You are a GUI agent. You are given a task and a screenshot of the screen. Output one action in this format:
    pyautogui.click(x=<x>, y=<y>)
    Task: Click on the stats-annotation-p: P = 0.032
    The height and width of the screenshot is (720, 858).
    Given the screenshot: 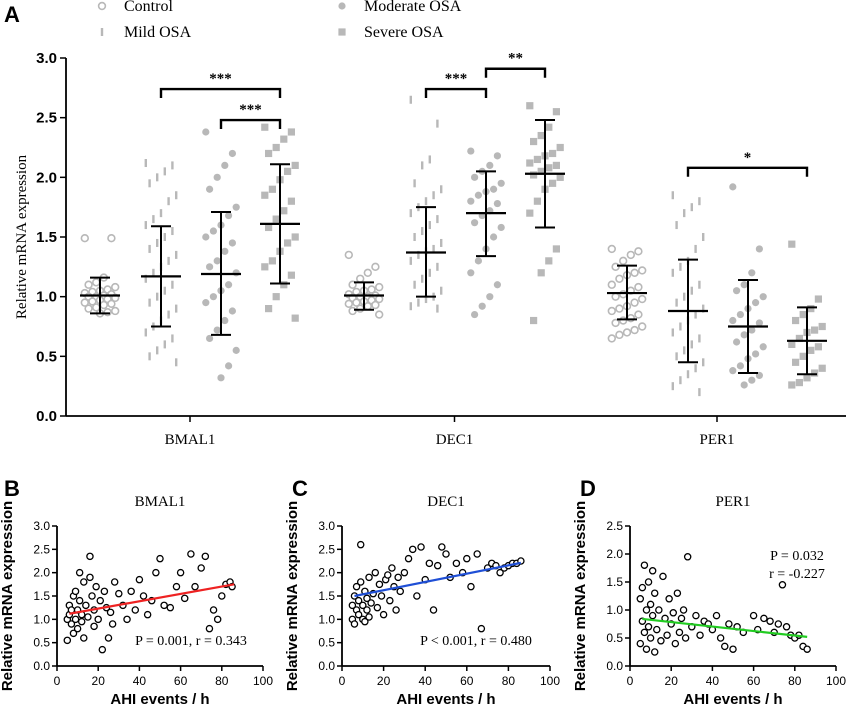 What is the action you would take?
    pyautogui.click(x=797, y=556)
    